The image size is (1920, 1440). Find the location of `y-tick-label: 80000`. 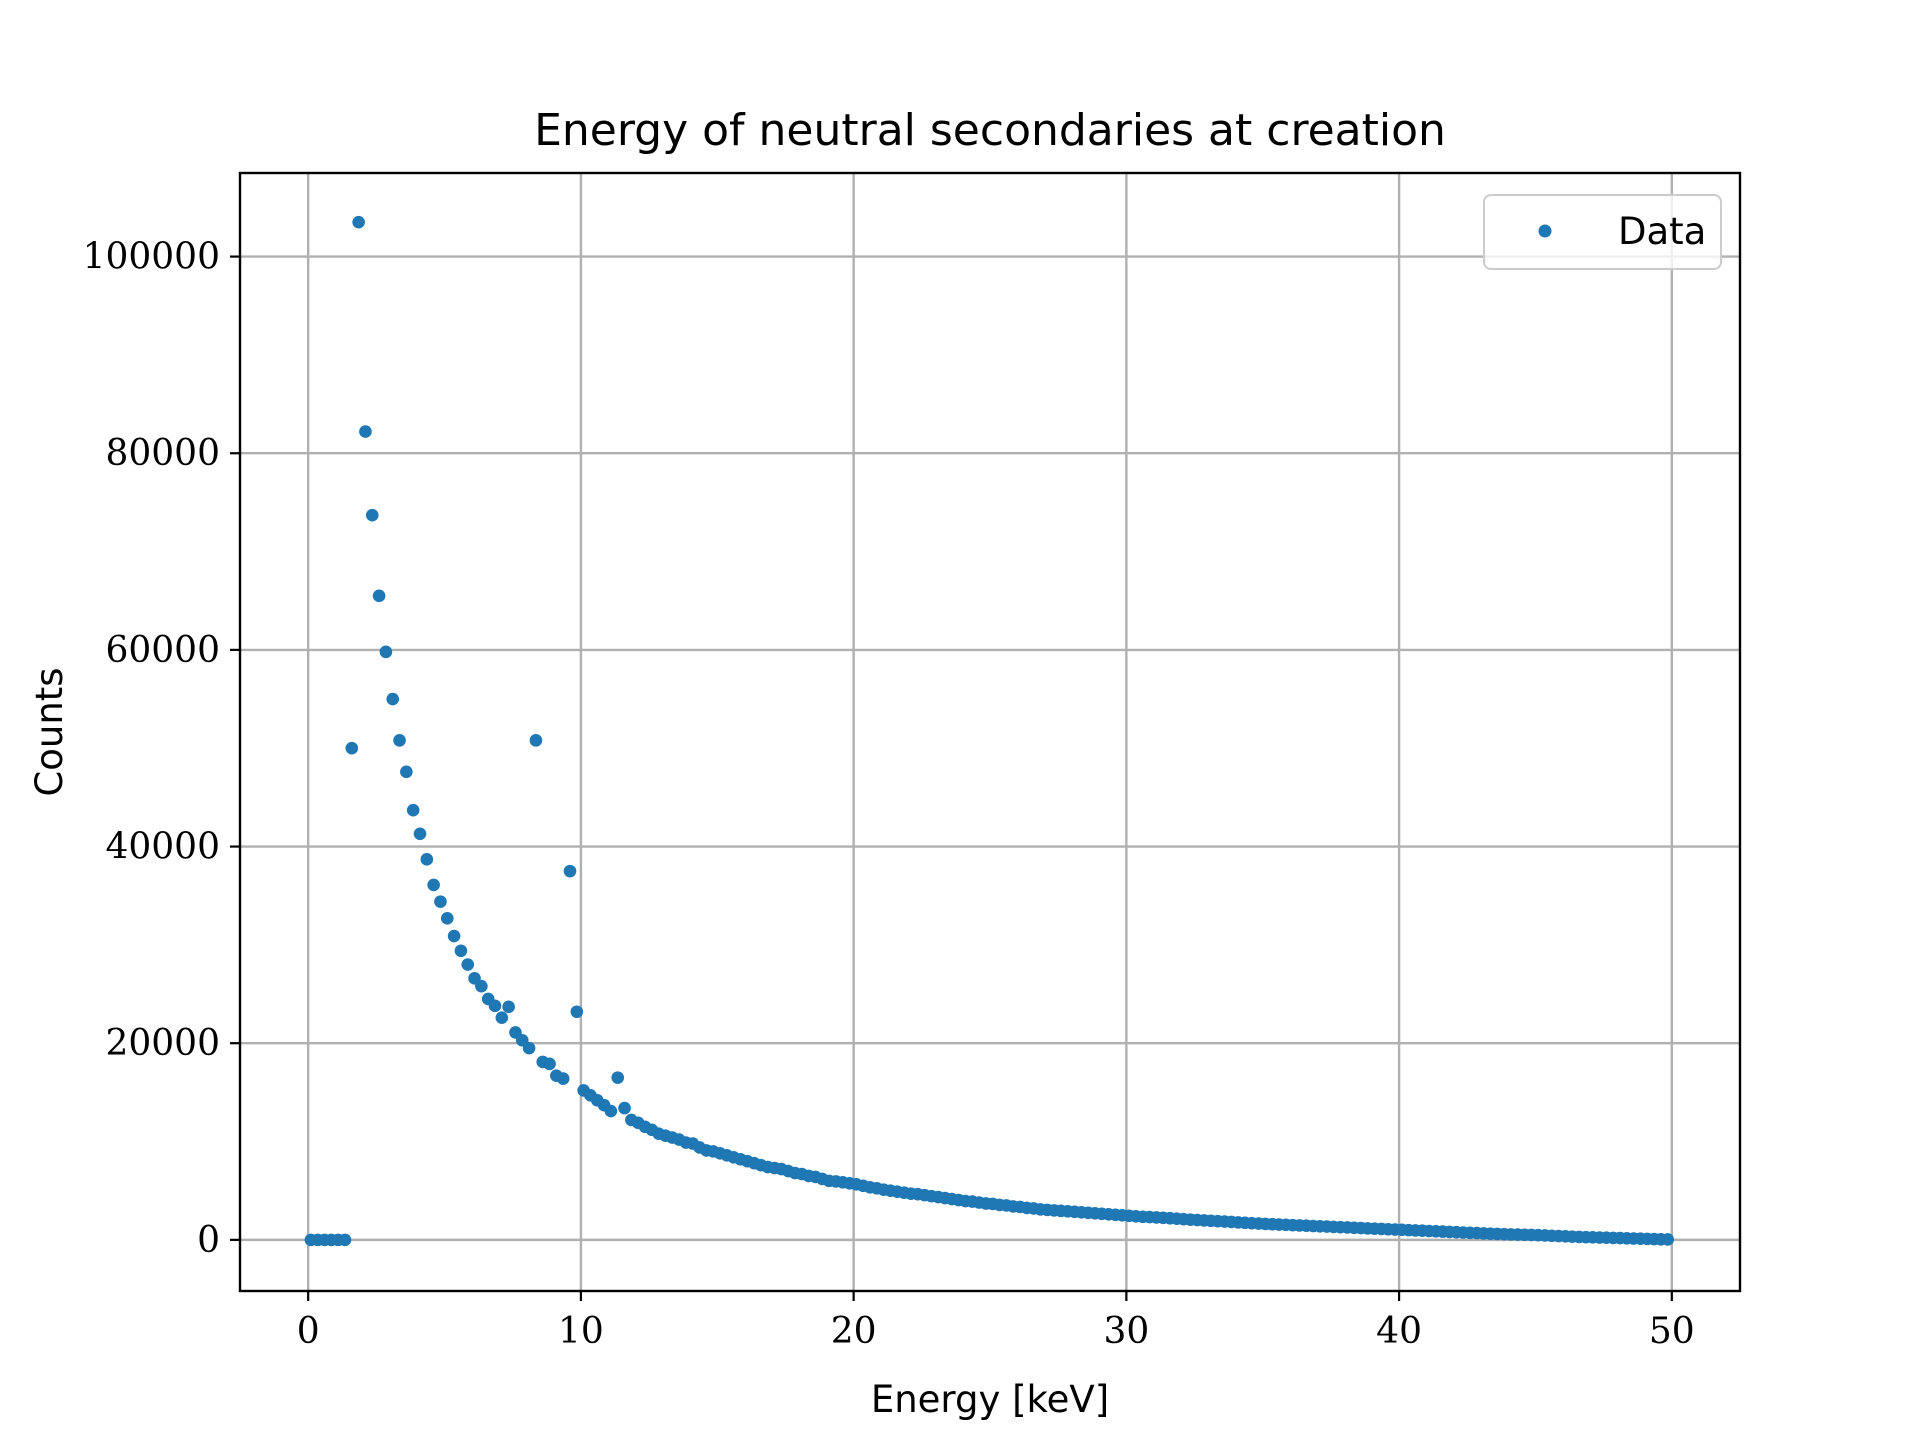

y-tick-label: 80000 is located at coordinates (162, 453).